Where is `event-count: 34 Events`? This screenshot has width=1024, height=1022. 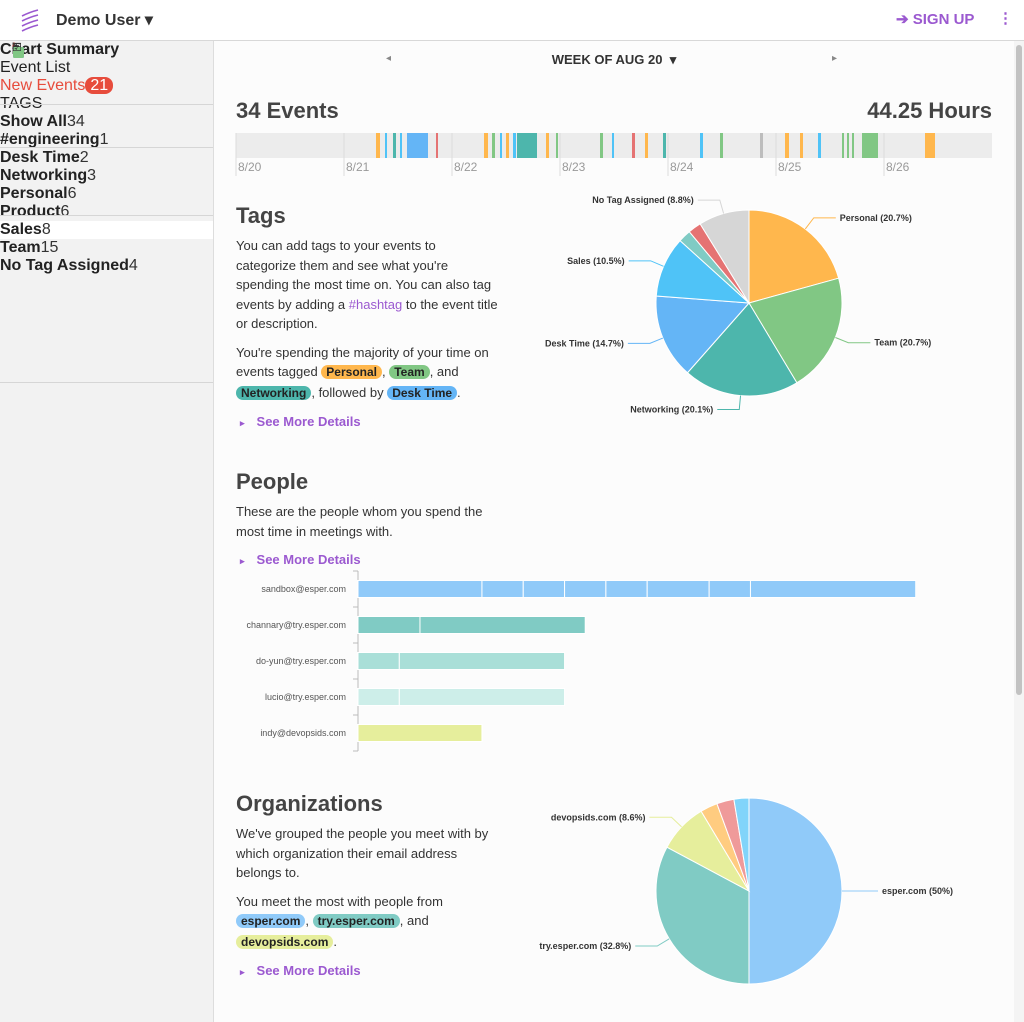 event-count: 34 Events is located at coordinates (287, 110).